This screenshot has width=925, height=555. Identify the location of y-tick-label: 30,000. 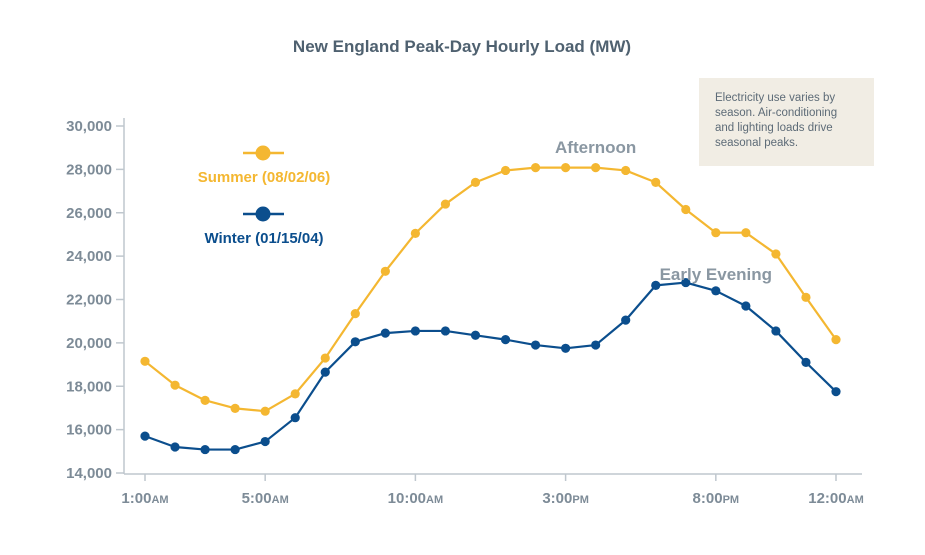
(89, 126).